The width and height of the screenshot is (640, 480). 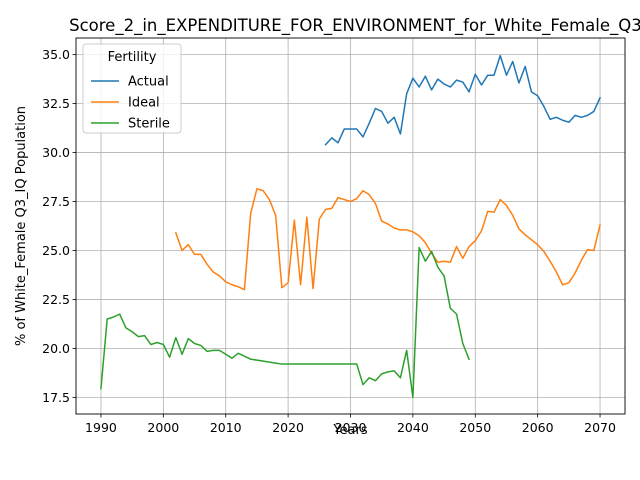 What do you see at coordinates (600, 427) in the screenshot?
I see `x-tick-label: 2070` at bounding box center [600, 427].